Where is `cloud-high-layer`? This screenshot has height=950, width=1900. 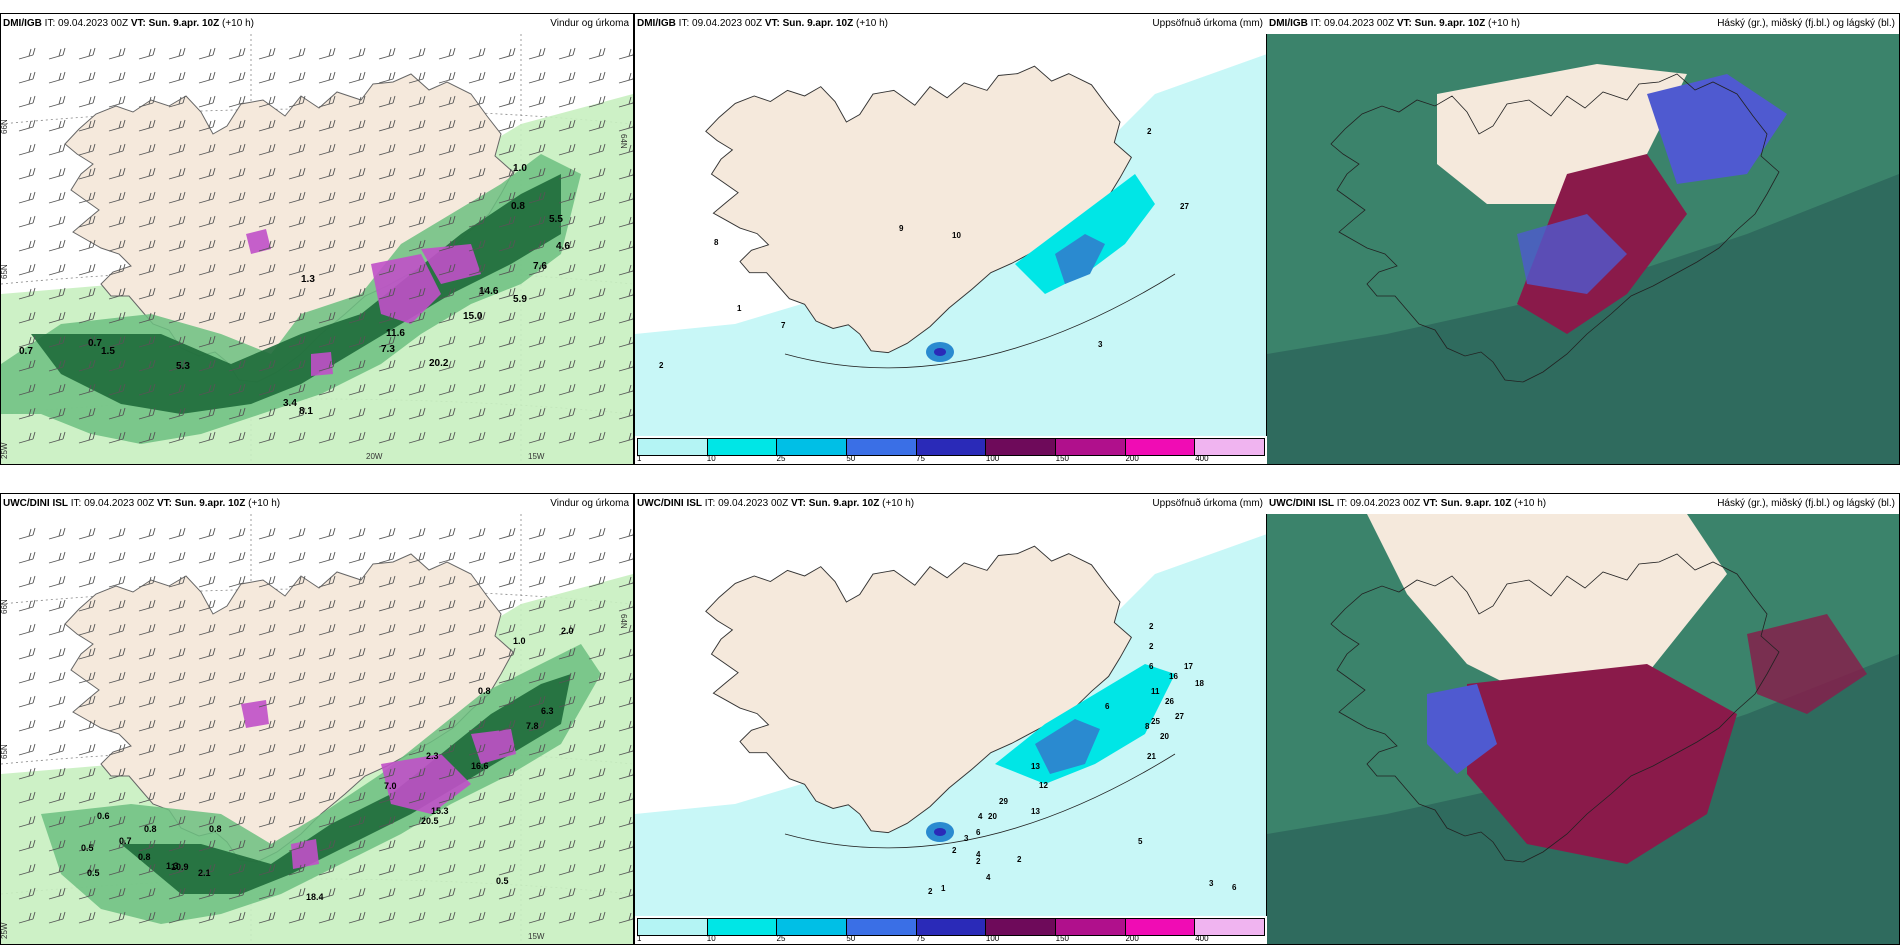 cloud-high-layer is located at coordinates (1807, 664).